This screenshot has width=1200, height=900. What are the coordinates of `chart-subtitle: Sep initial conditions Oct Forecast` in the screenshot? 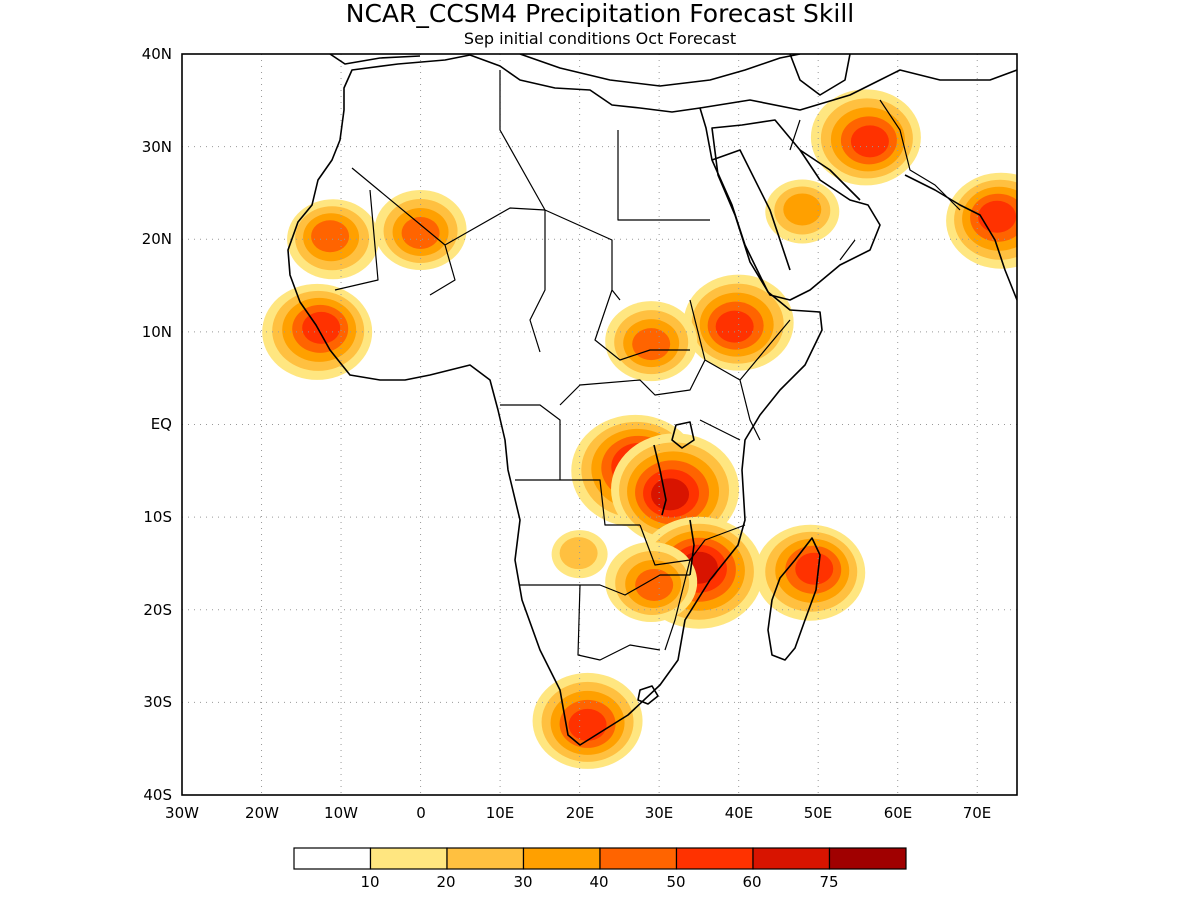 It's located at (600, 38).